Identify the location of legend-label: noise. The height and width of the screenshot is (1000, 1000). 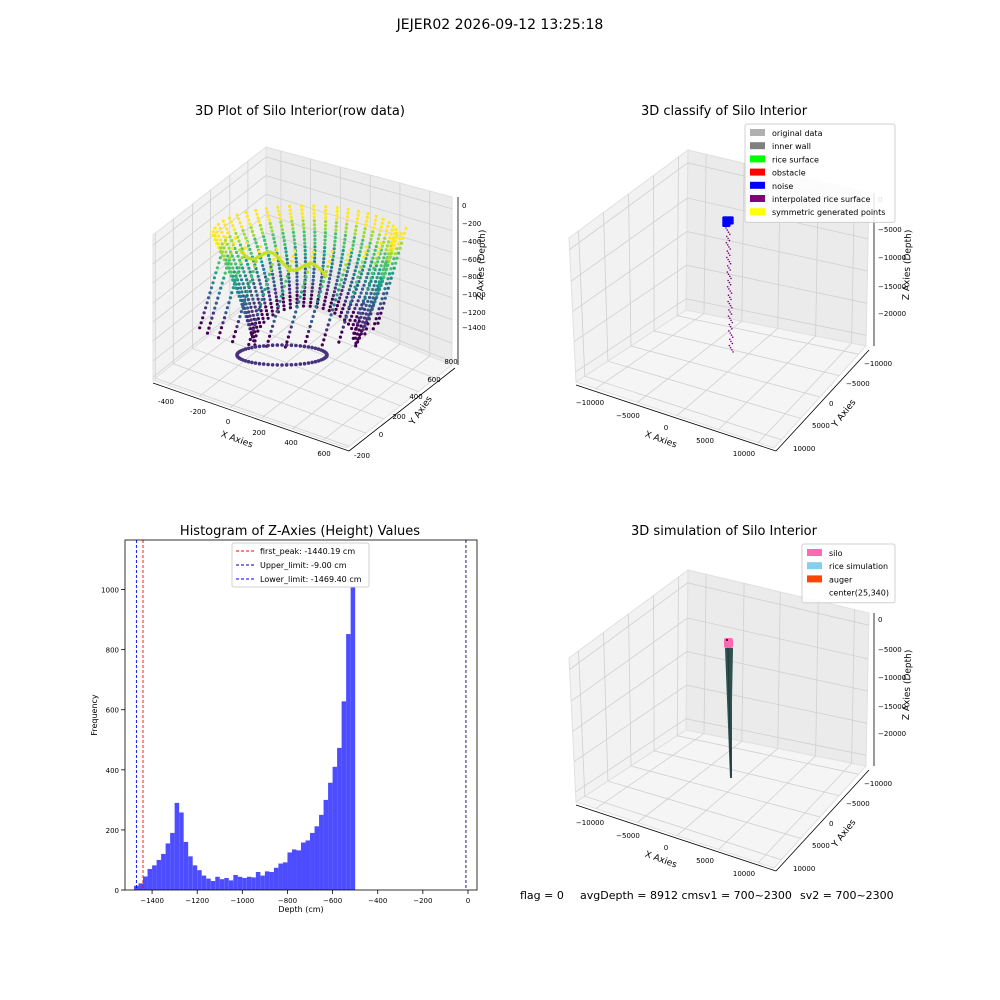
(782, 186).